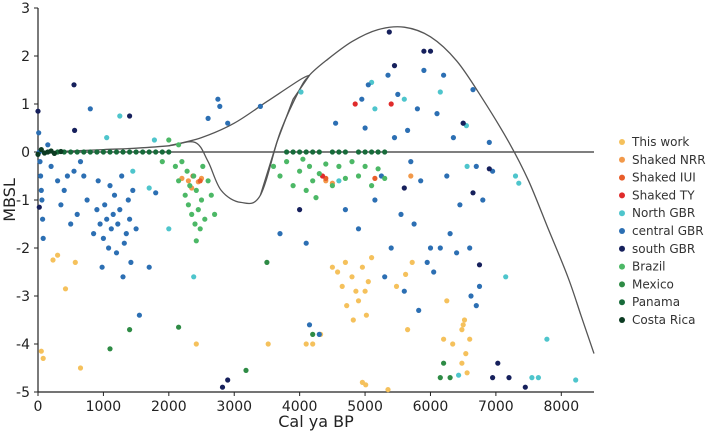  I want to click on legend-label-shaked-nrr: Shaked NRR, so click(669, 160).